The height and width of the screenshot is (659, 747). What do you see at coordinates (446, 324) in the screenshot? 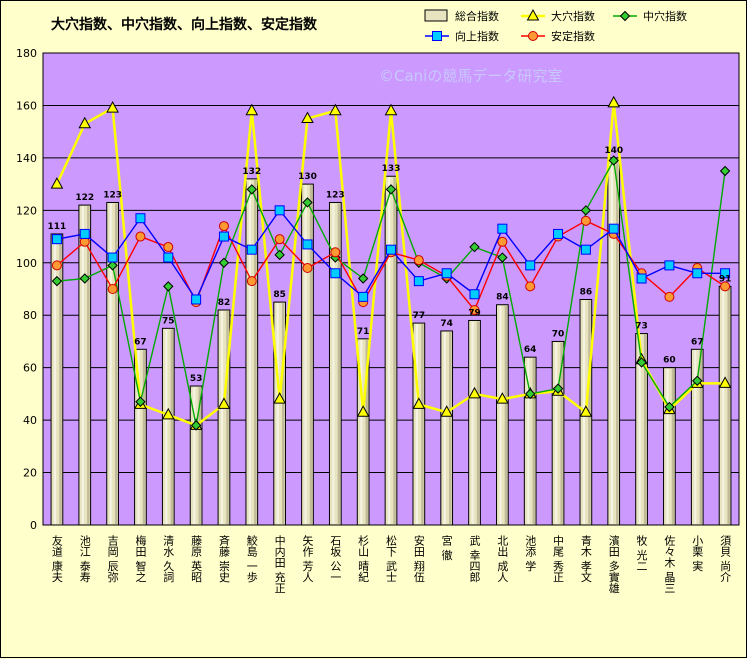
I see `data-label: 74` at bounding box center [446, 324].